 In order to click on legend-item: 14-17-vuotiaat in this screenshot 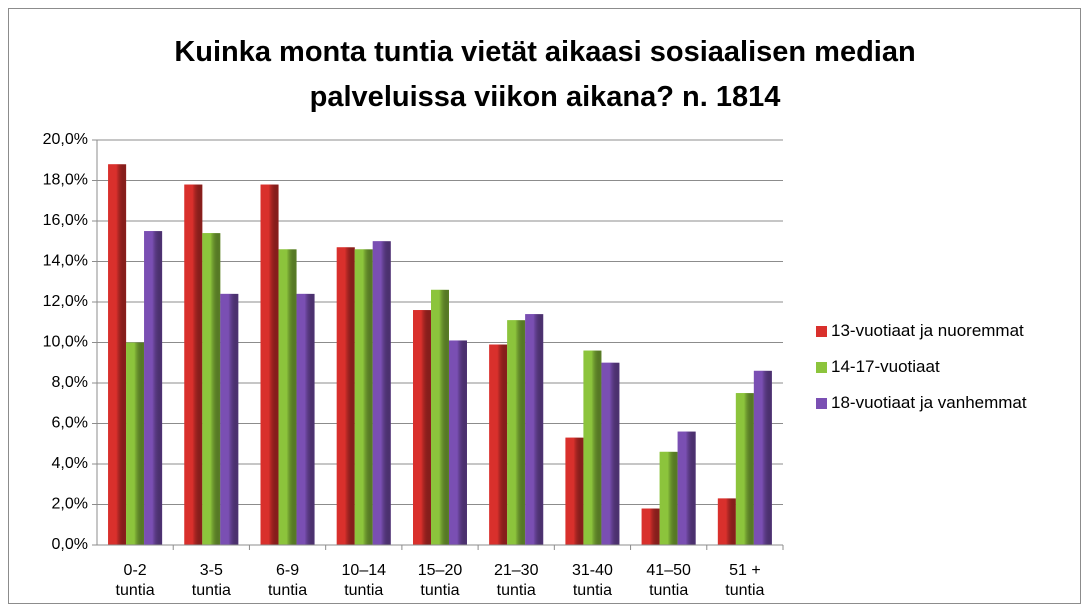, I will do `click(878, 367)`.